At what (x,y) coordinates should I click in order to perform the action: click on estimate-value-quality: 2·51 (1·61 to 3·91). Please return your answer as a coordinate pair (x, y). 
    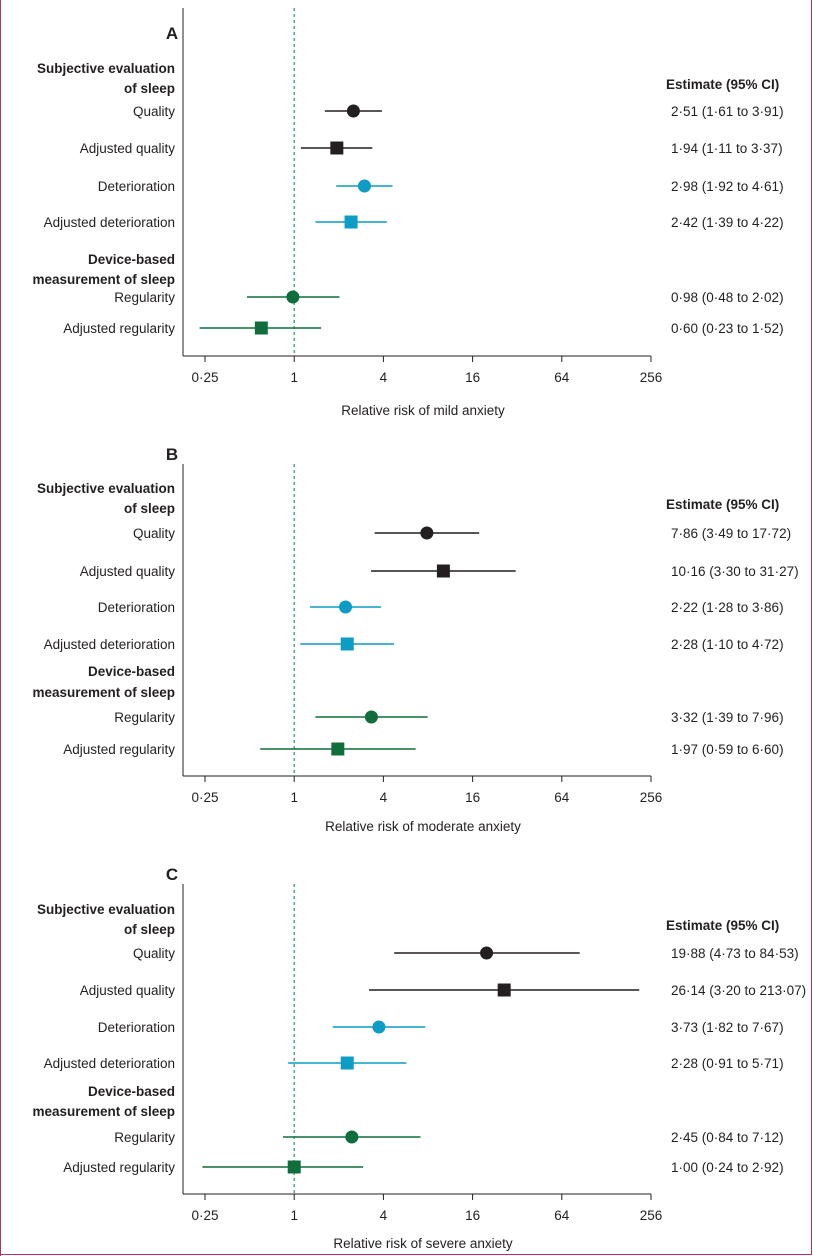
    Looking at the image, I should click on (727, 111).